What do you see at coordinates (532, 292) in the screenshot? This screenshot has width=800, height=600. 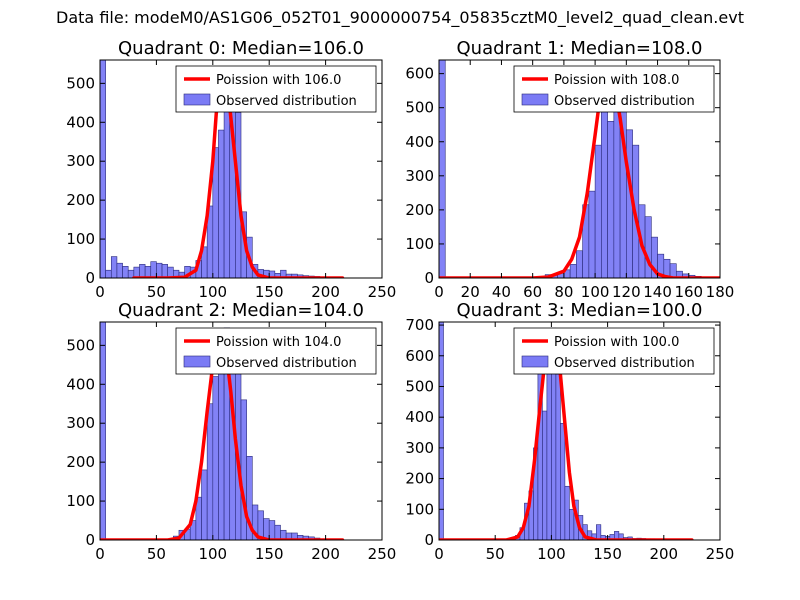 I see `x-tick-label: 60` at bounding box center [532, 292].